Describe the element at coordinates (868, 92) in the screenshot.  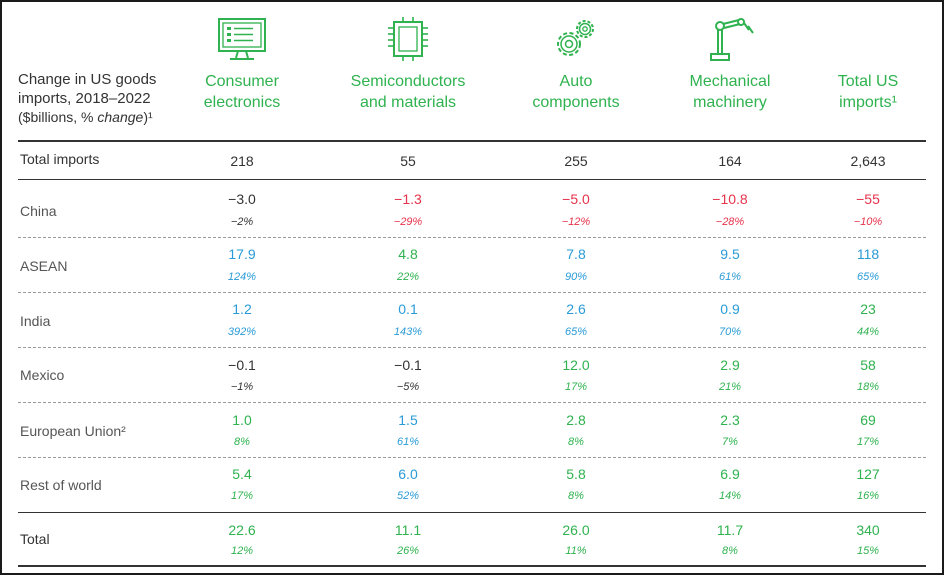
I see `column-label: Total US imports¹` at that location.